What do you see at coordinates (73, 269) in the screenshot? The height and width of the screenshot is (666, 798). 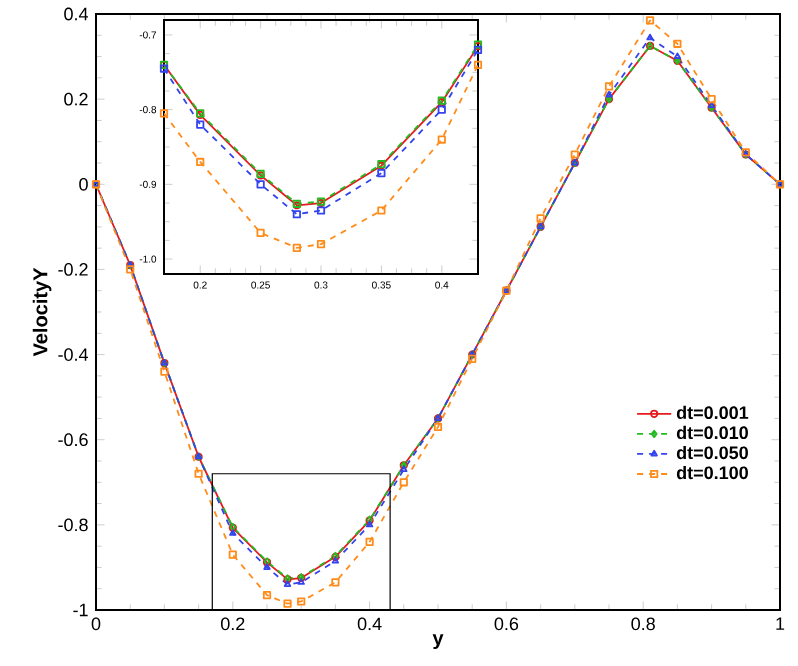 I see `y-tick-label: -0.2` at bounding box center [73, 269].